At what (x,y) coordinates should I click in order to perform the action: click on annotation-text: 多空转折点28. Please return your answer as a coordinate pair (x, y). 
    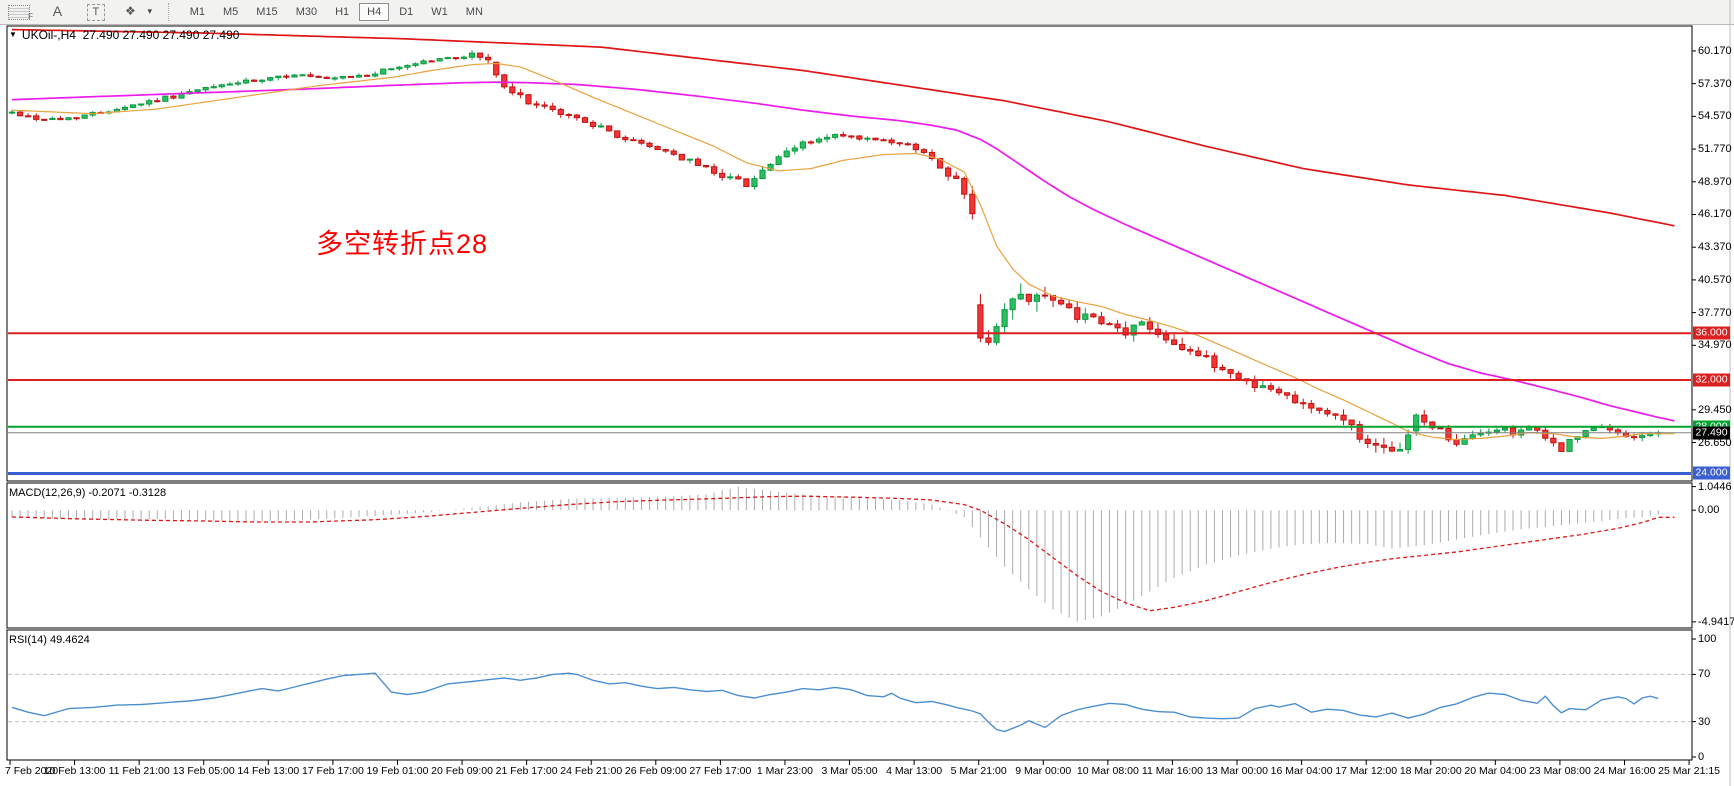
    Looking at the image, I should click on (402, 244).